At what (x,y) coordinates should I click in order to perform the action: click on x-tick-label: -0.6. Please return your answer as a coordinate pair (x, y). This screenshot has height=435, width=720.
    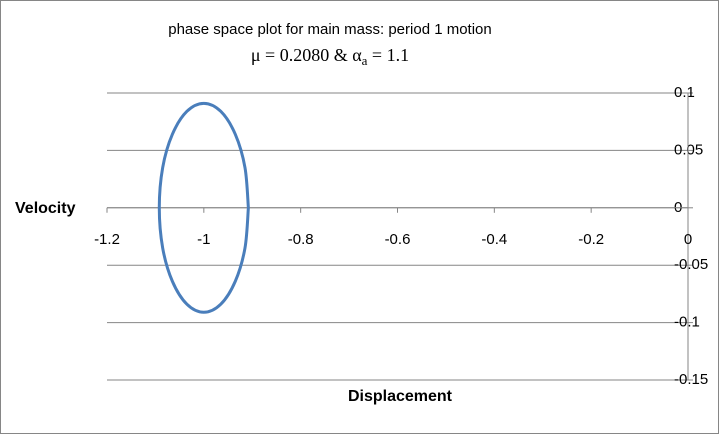
    Looking at the image, I should click on (398, 239).